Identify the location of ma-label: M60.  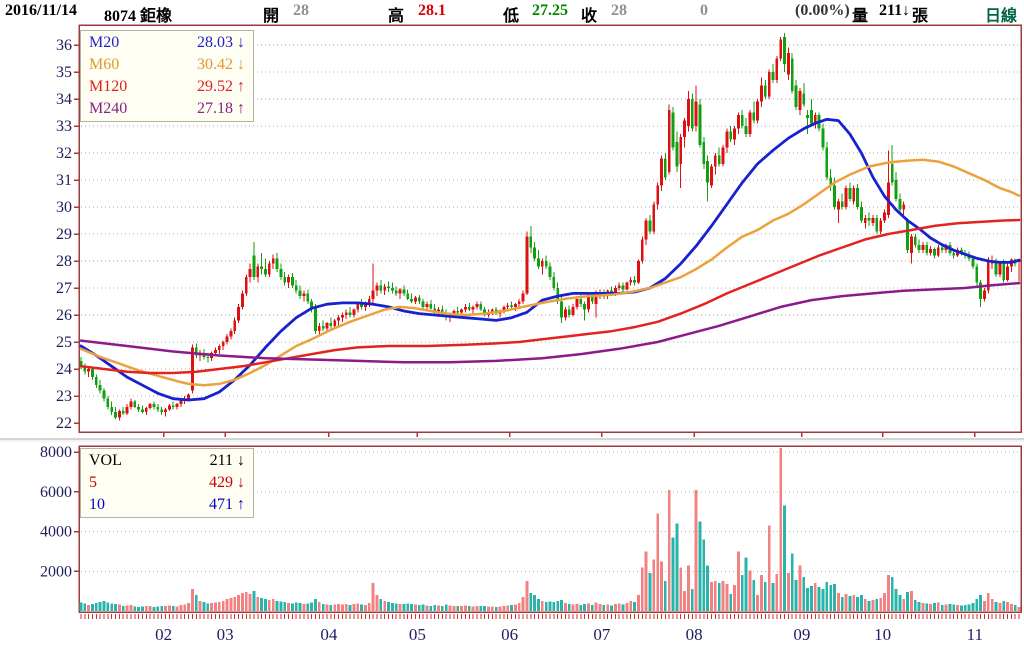
(104, 64).